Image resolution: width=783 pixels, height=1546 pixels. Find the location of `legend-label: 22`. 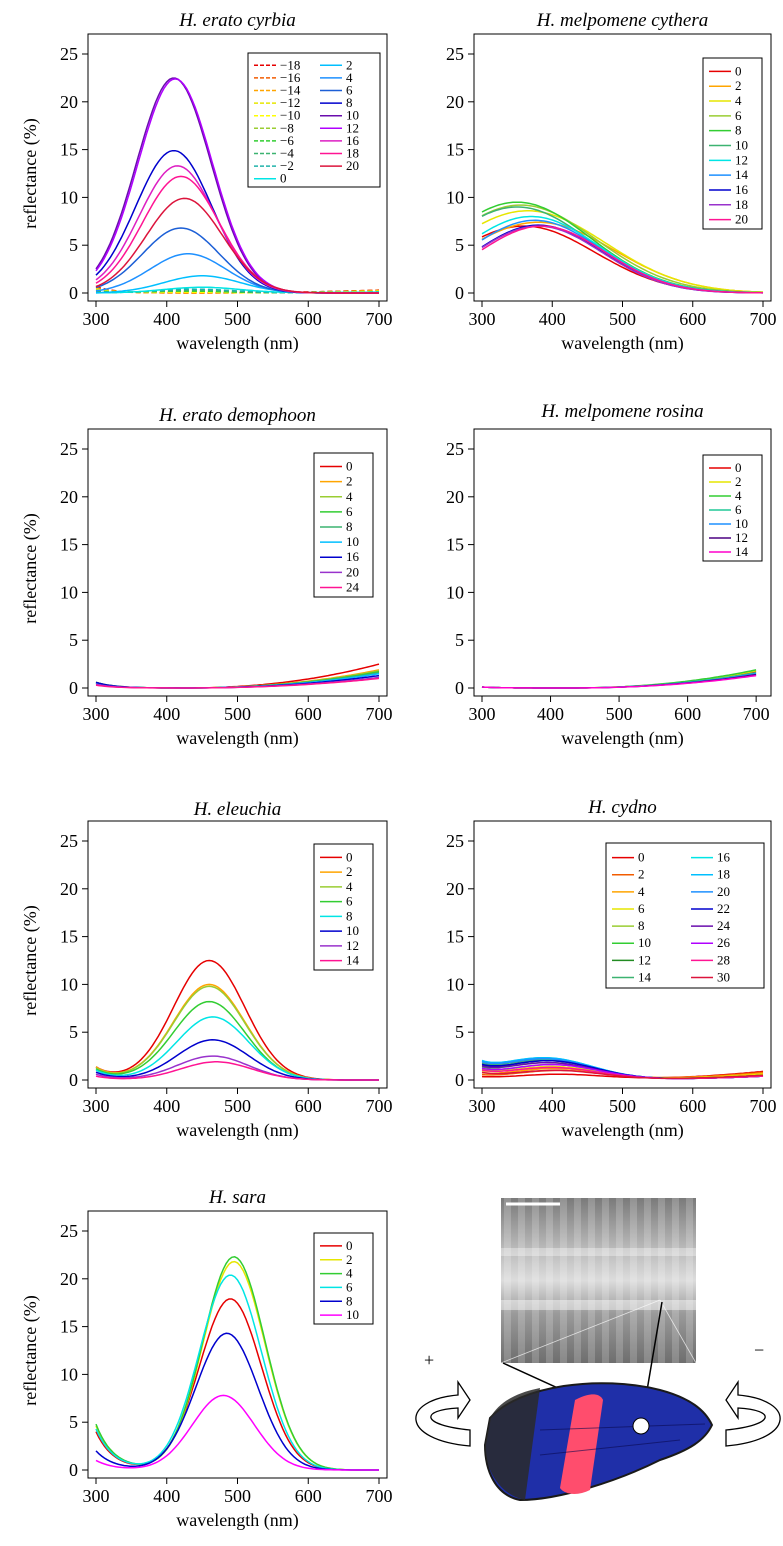

legend-label: 22 is located at coordinates (723, 908).